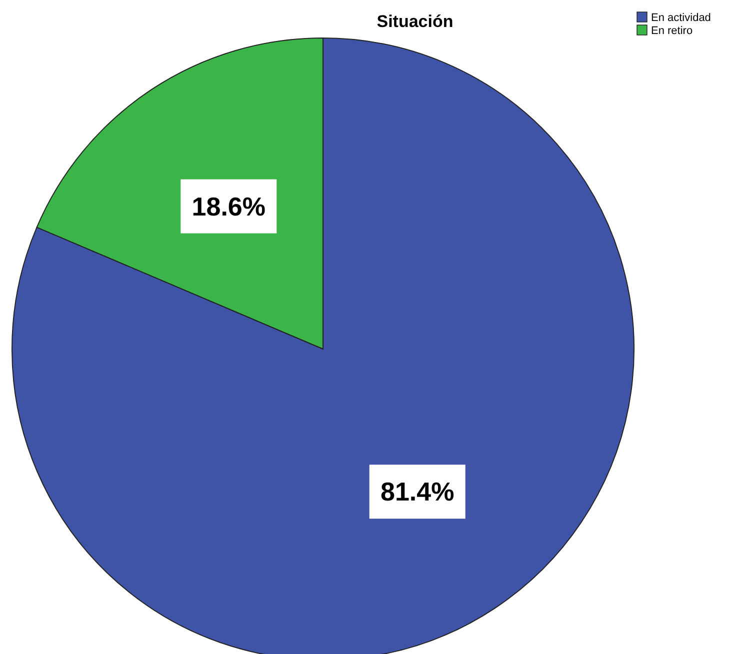 This screenshot has width=737, height=654. Describe the element at coordinates (415, 21) in the screenshot. I see `chart-title: Situación` at that location.